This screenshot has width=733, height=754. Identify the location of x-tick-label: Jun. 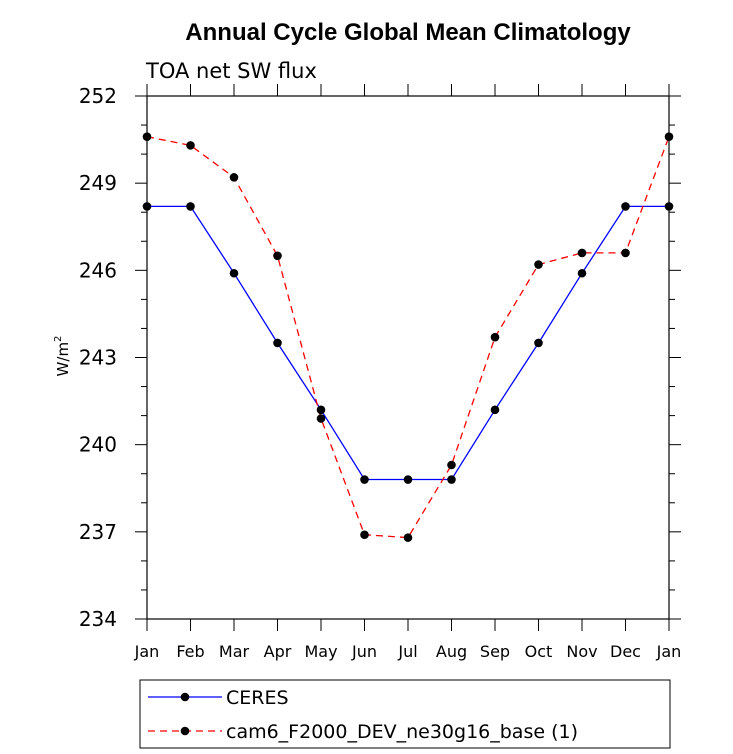
(364, 651).